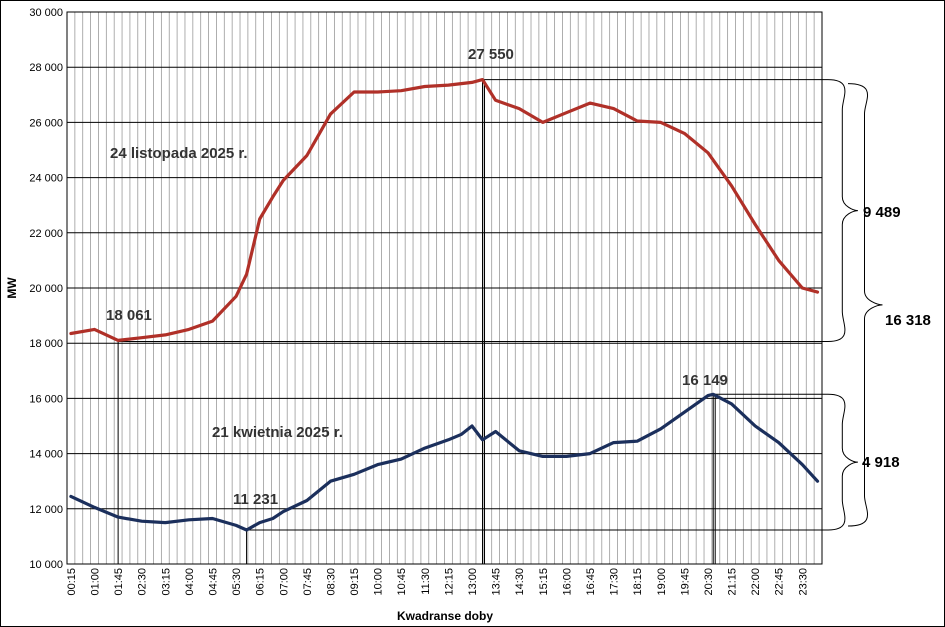 This screenshot has height=627, width=945. Describe the element at coordinates (12, 288) in the screenshot. I see `y-axis-label: MW` at that location.